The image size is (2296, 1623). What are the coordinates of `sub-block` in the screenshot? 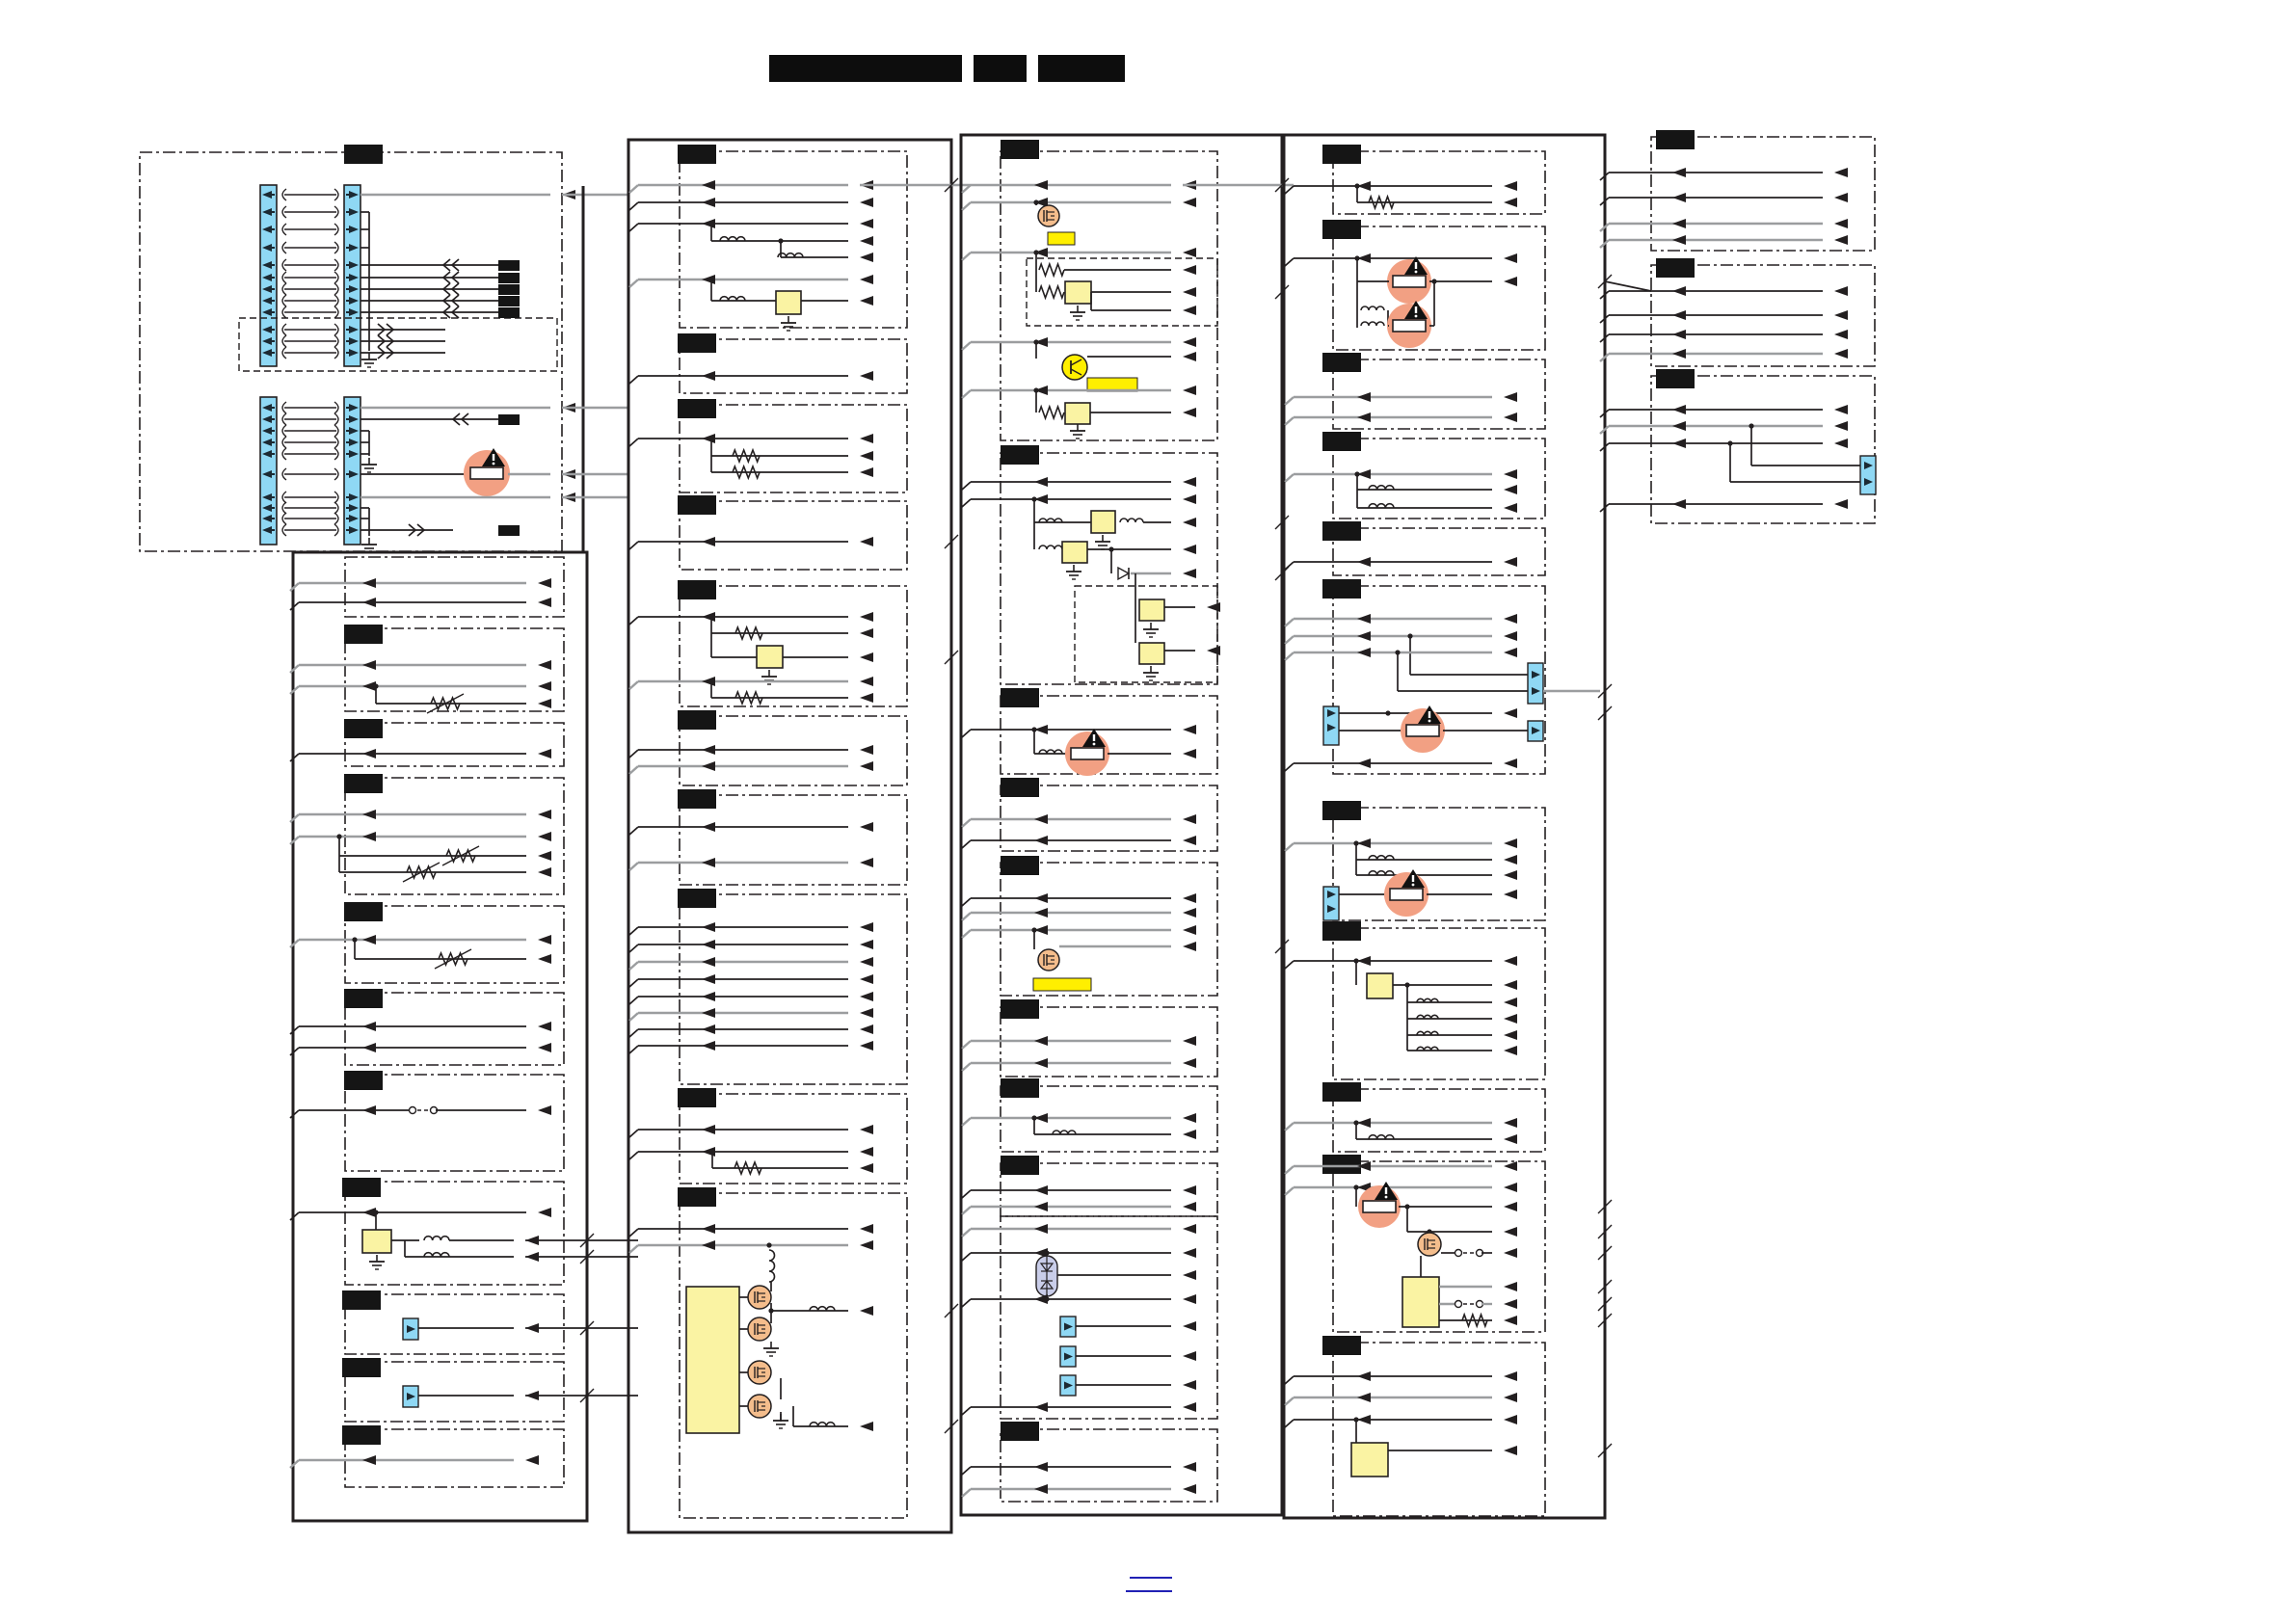 It's located at (1146, 634).